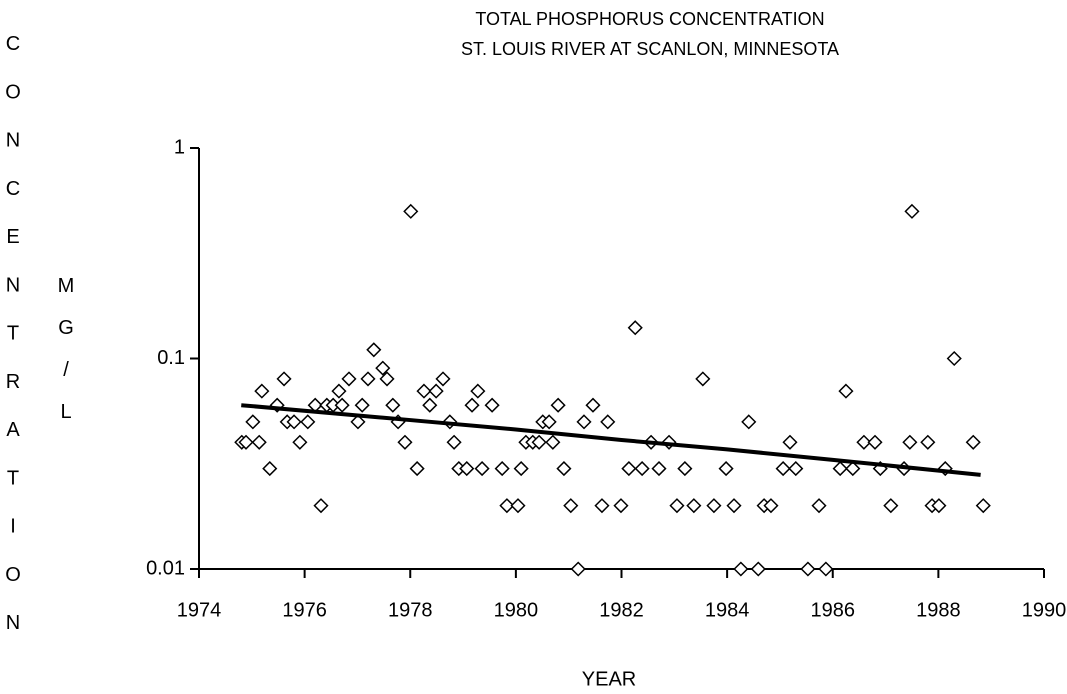 Image resolution: width=1067 pixels, height=694 pixels. Describe the element at coordinates (179, 147) in the screenshot. I see `y-tick-label: 1` at that location.